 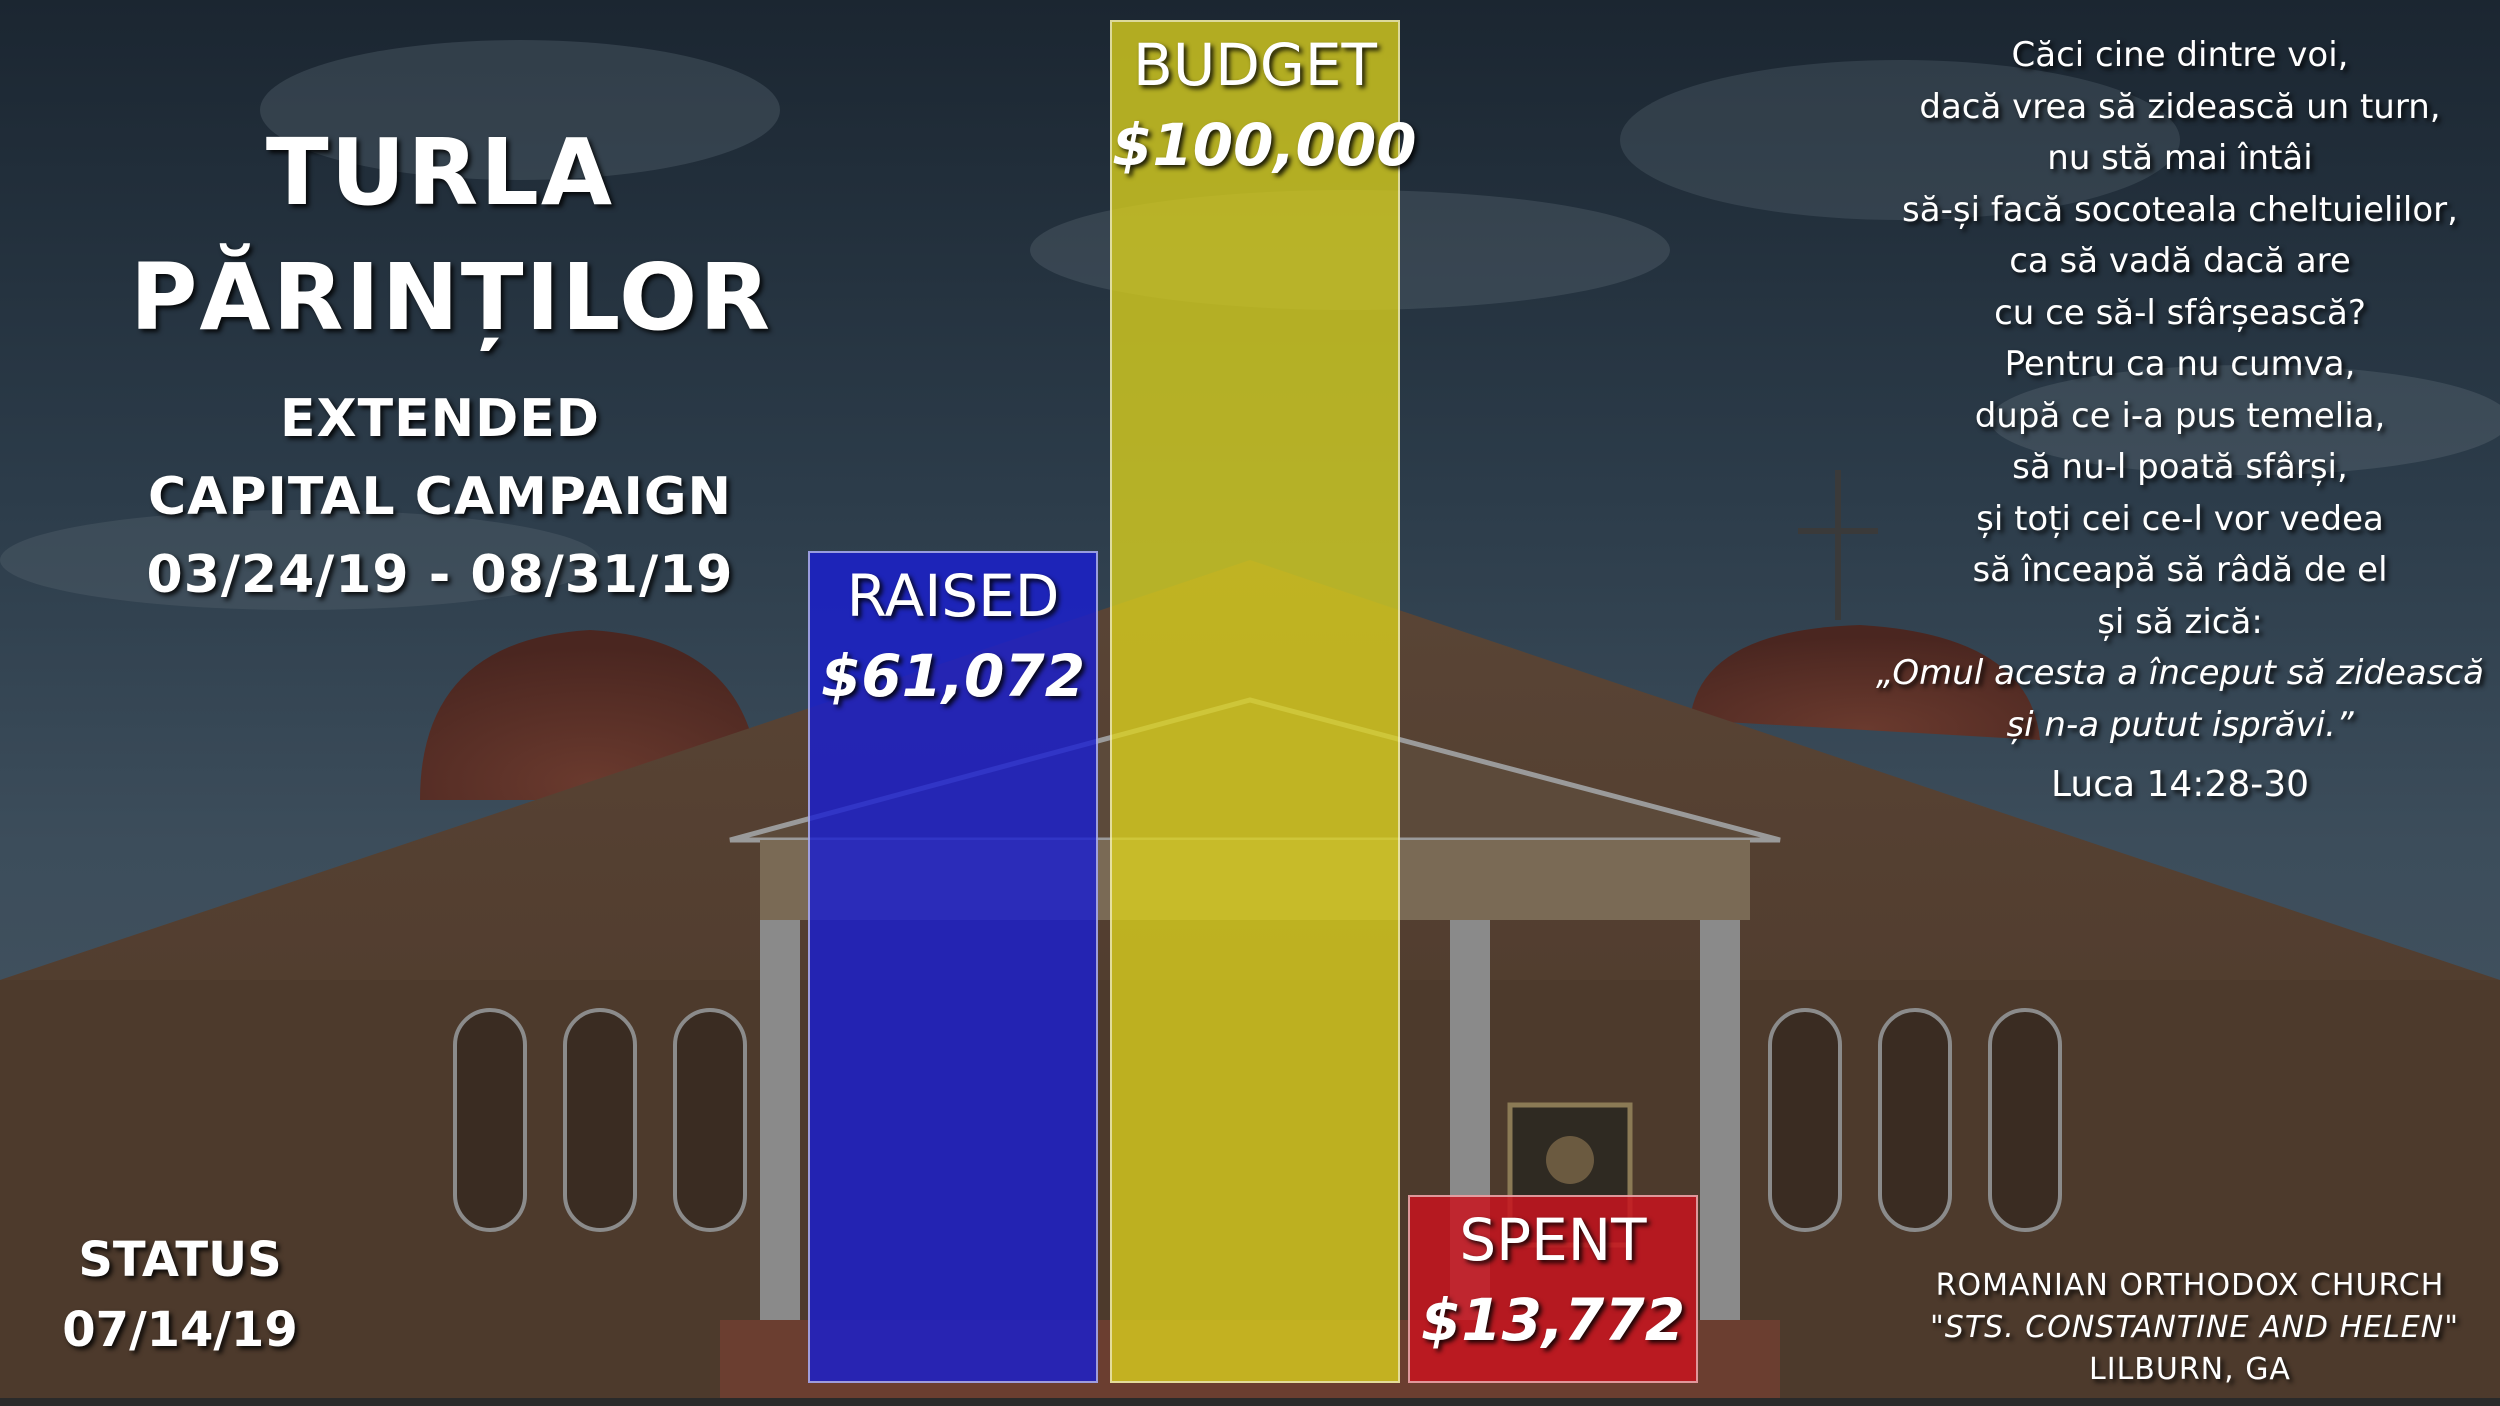 What do you see at coordinates (440, 419) in the screenshot?
I see `subtitle-line: EXTENDED` at bounding box center [440, 419].